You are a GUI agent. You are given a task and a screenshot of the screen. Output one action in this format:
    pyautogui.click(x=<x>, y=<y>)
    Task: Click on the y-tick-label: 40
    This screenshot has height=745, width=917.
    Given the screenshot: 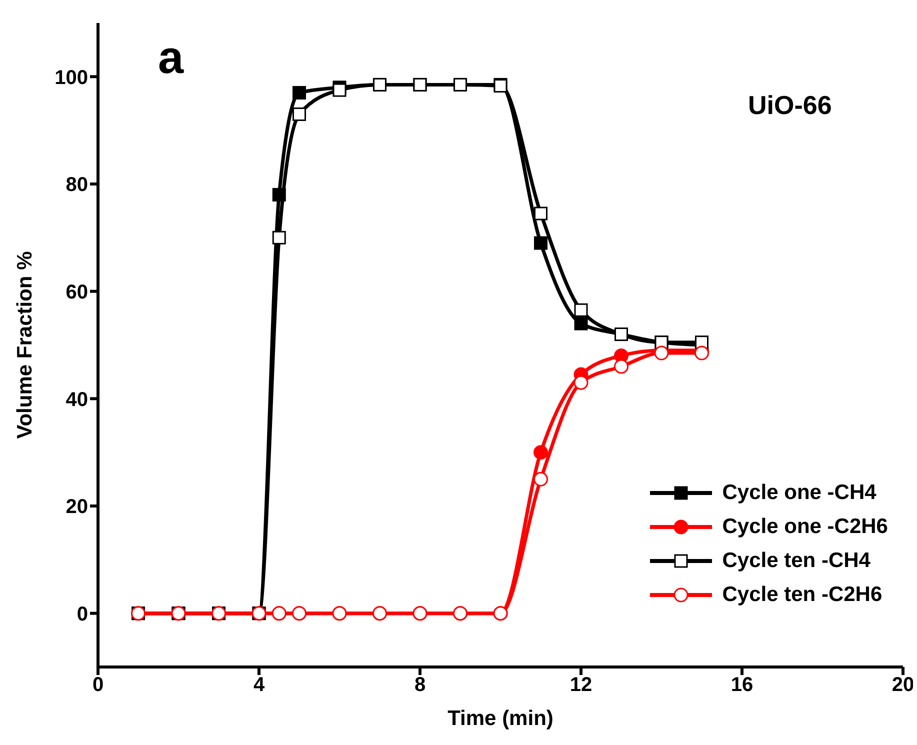 What is the action you would take?
    pyautogui.click(x=77, y=399)
    